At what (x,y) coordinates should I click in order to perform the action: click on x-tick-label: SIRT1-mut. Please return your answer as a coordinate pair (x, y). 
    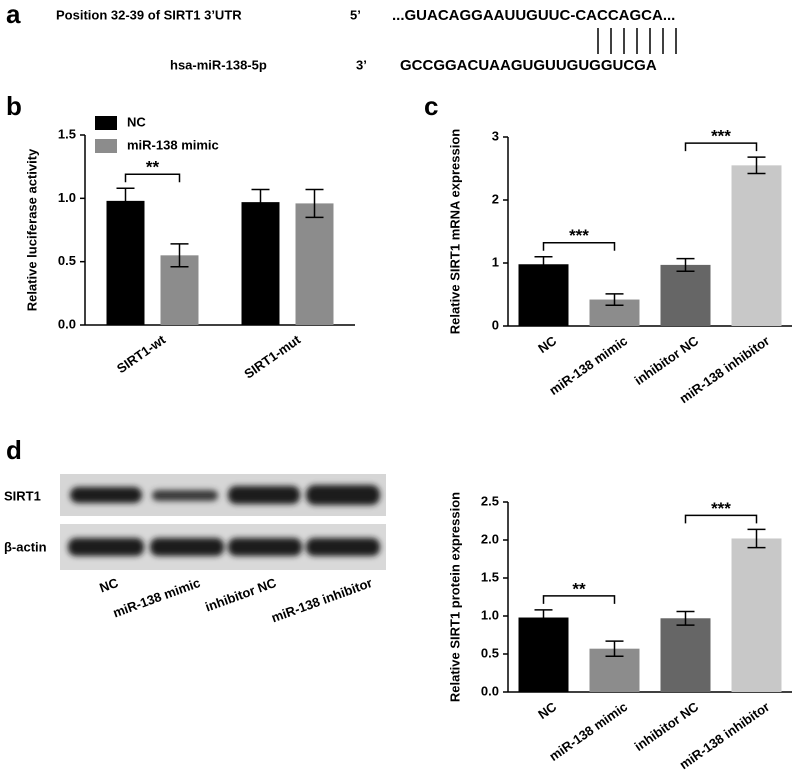
    Looking at the image, I should click on (272, 357).